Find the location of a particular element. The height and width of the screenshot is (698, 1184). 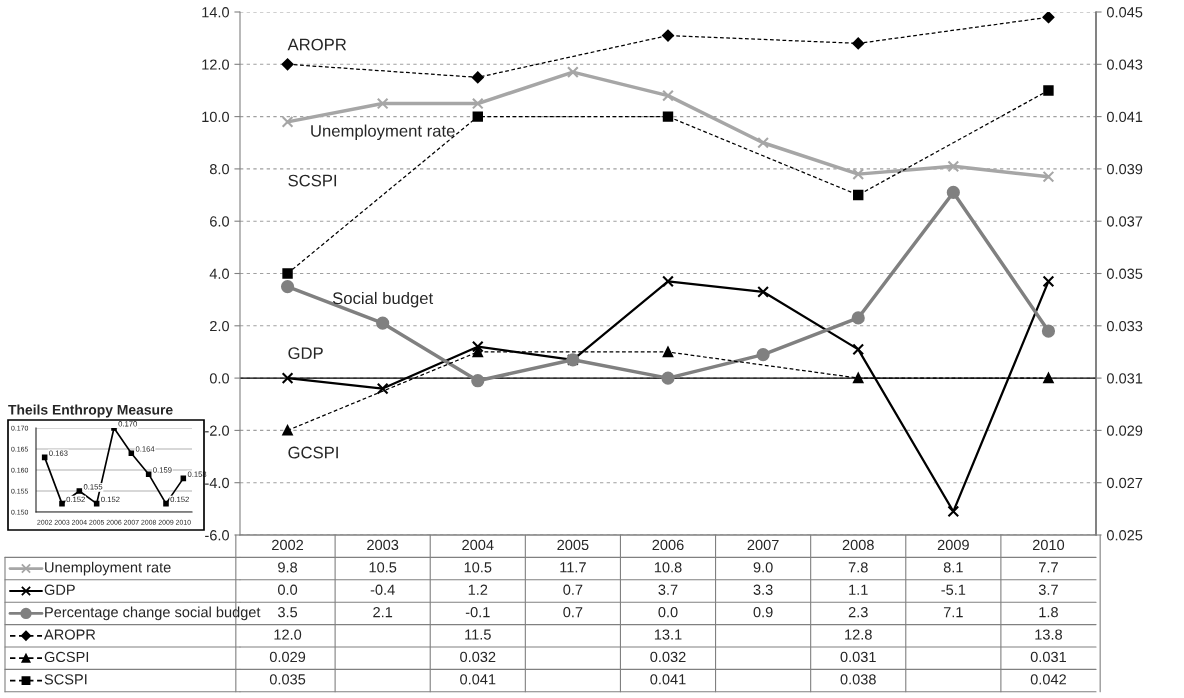

y2-tick-label: 0.029 is located at coordinates (1124, 430).